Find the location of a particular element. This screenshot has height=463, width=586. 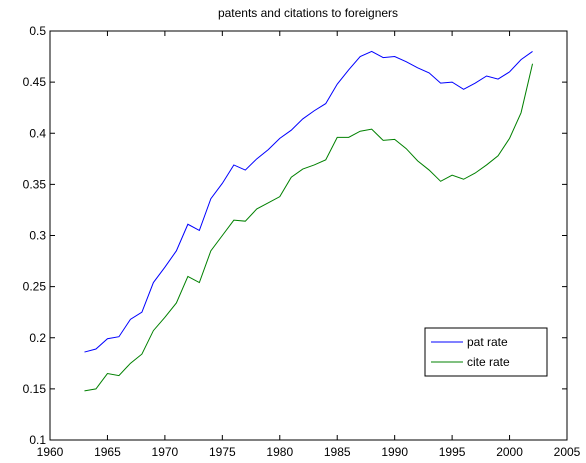

y-tick-label: 0.15 is located at coordinates (35, 389).